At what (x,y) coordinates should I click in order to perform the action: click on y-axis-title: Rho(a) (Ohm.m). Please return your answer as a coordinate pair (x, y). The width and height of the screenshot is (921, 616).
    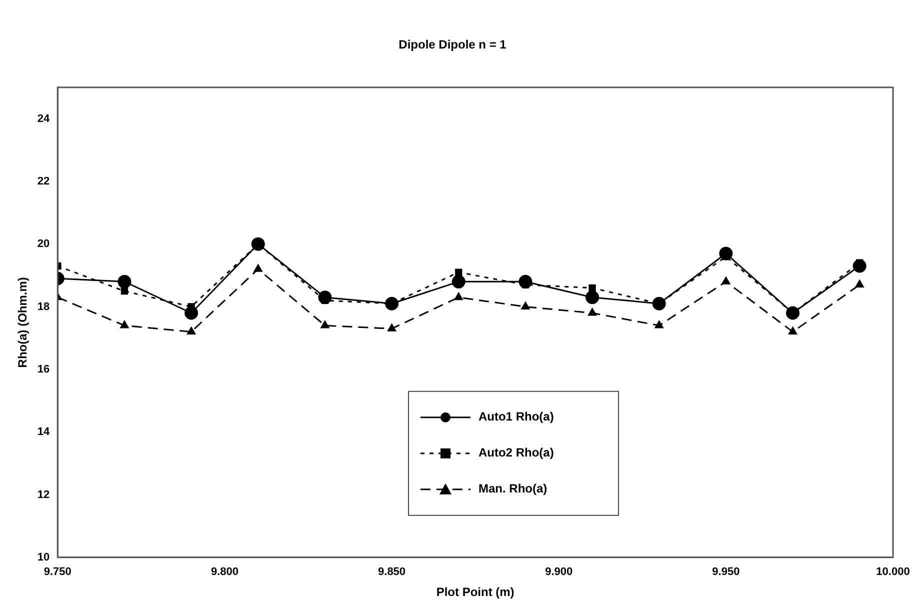
    Looking at the image, I should click on (23, 322).